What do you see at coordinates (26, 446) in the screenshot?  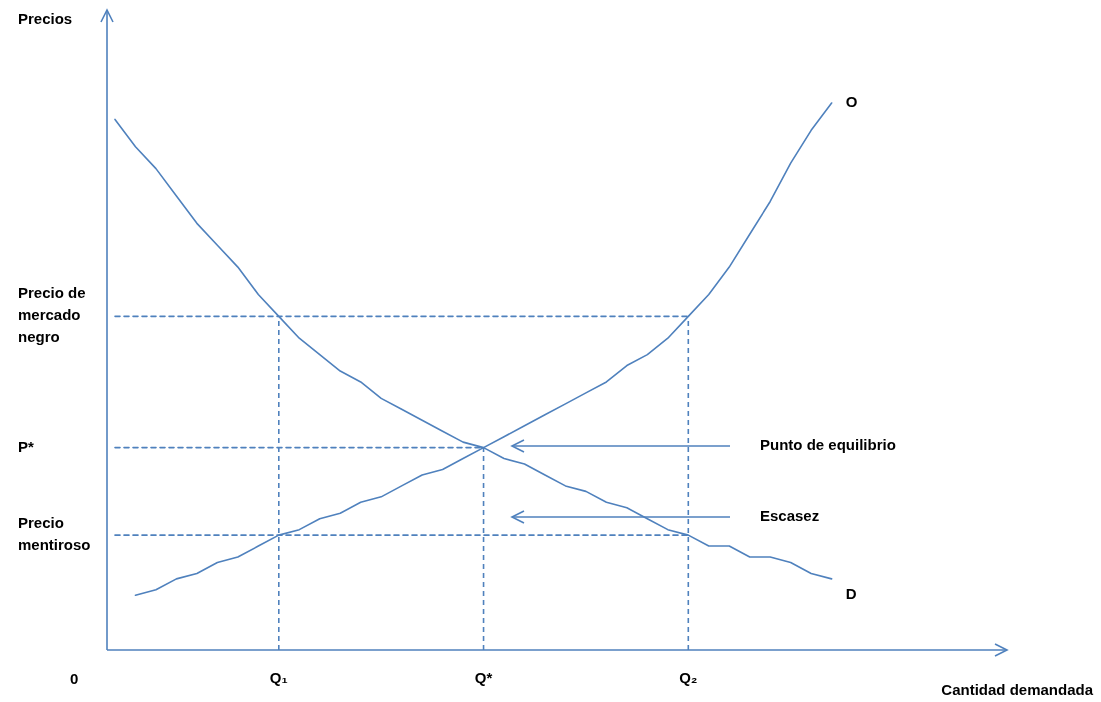 I see `text: P*` at bounding box center [26, 446].